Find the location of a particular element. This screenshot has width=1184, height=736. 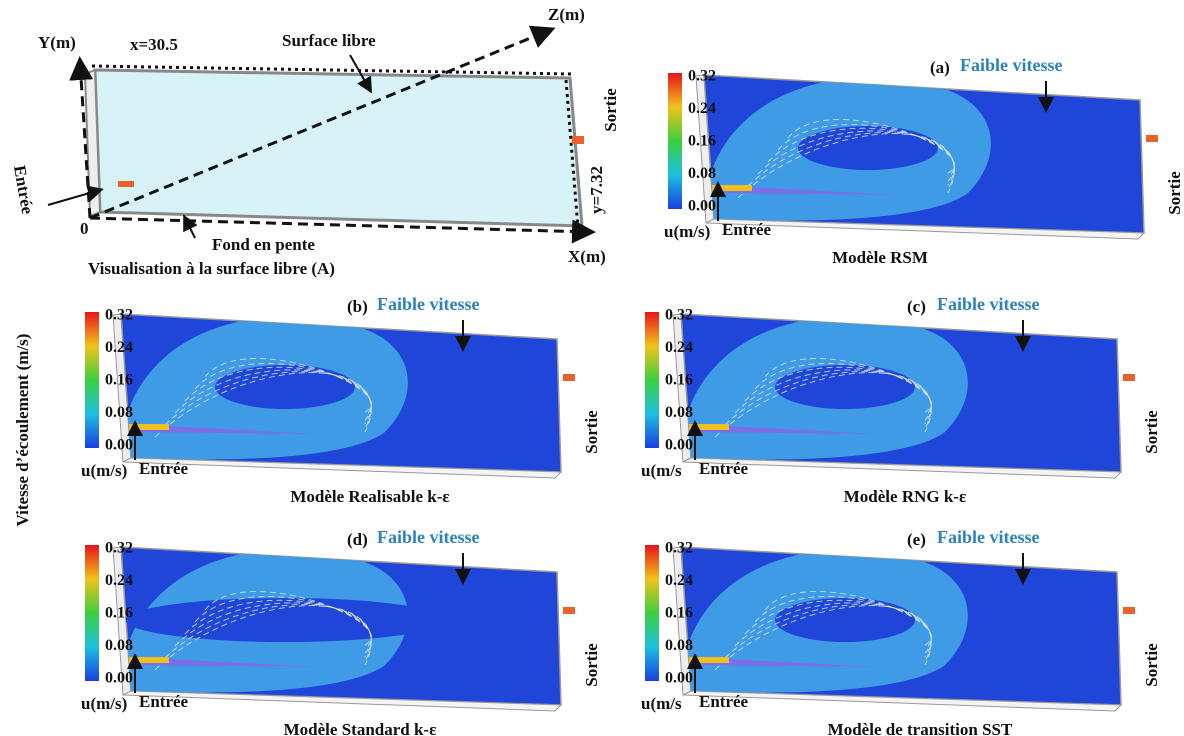

panel-caption: Modèle de transition SST is located at coordinates (920, 728).